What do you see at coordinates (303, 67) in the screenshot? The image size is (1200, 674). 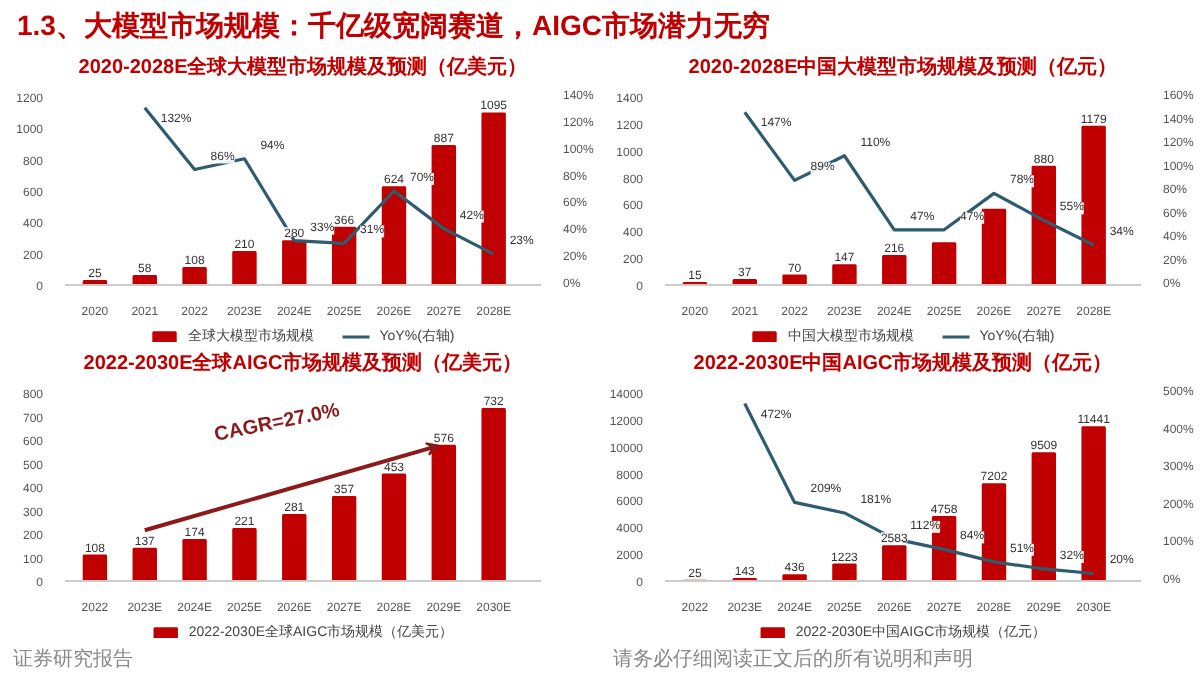 I see `chart-title: 2020-2028E全球大模型市场规模及预测（亿美元）` at bounding box center [303, 67].